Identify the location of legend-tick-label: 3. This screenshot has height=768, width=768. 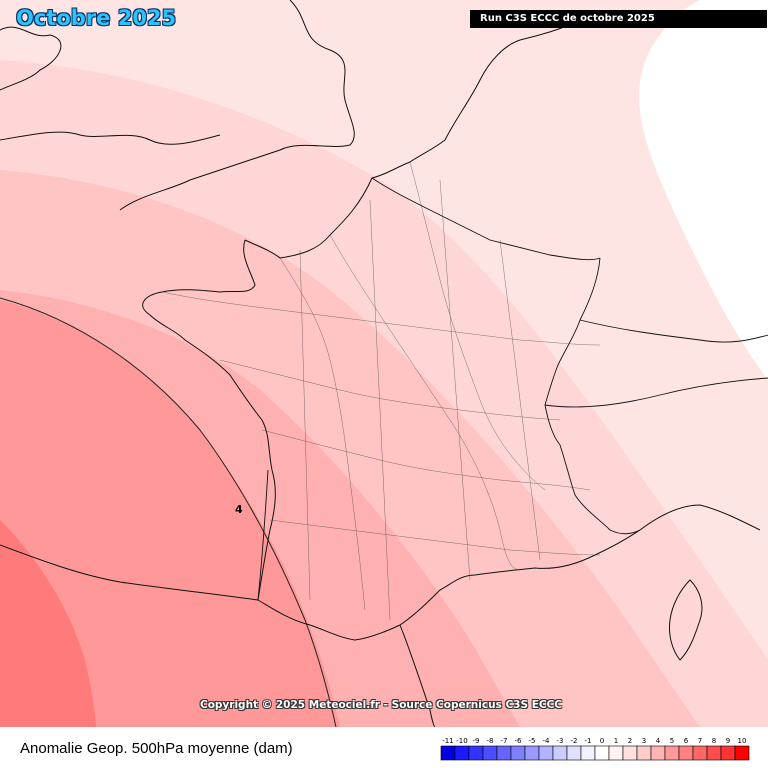
(644, 741).